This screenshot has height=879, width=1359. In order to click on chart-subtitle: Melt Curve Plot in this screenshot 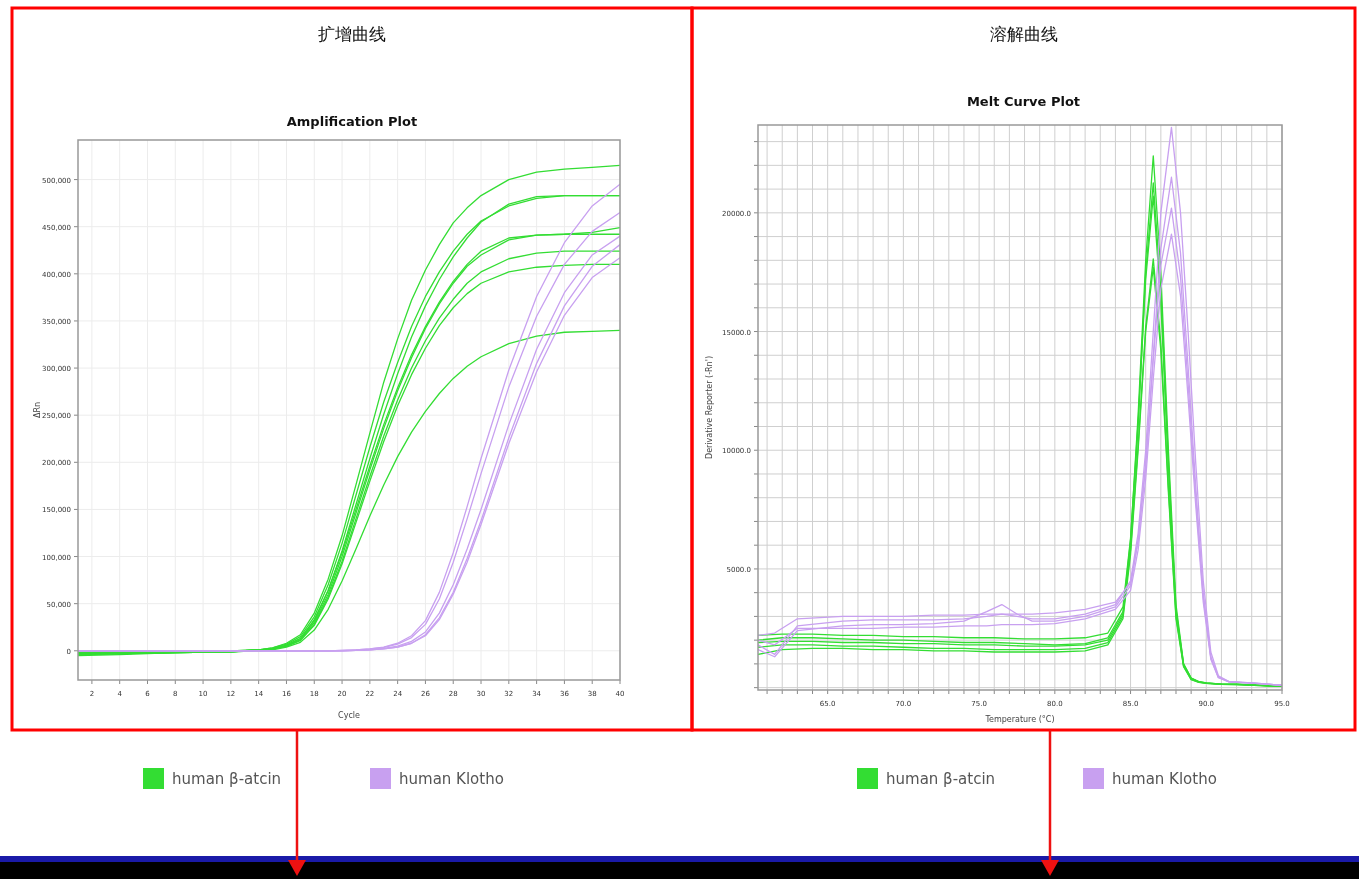, I will do `click(1023, 101)`.